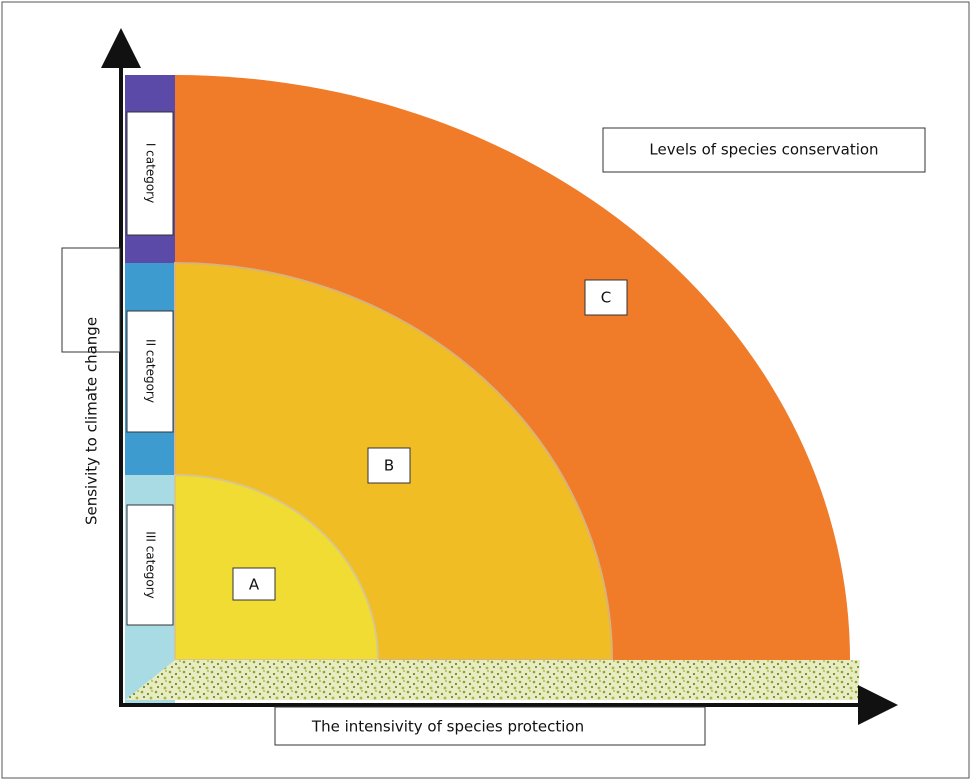  I want to click on zone-label: A, so click(254, 585).